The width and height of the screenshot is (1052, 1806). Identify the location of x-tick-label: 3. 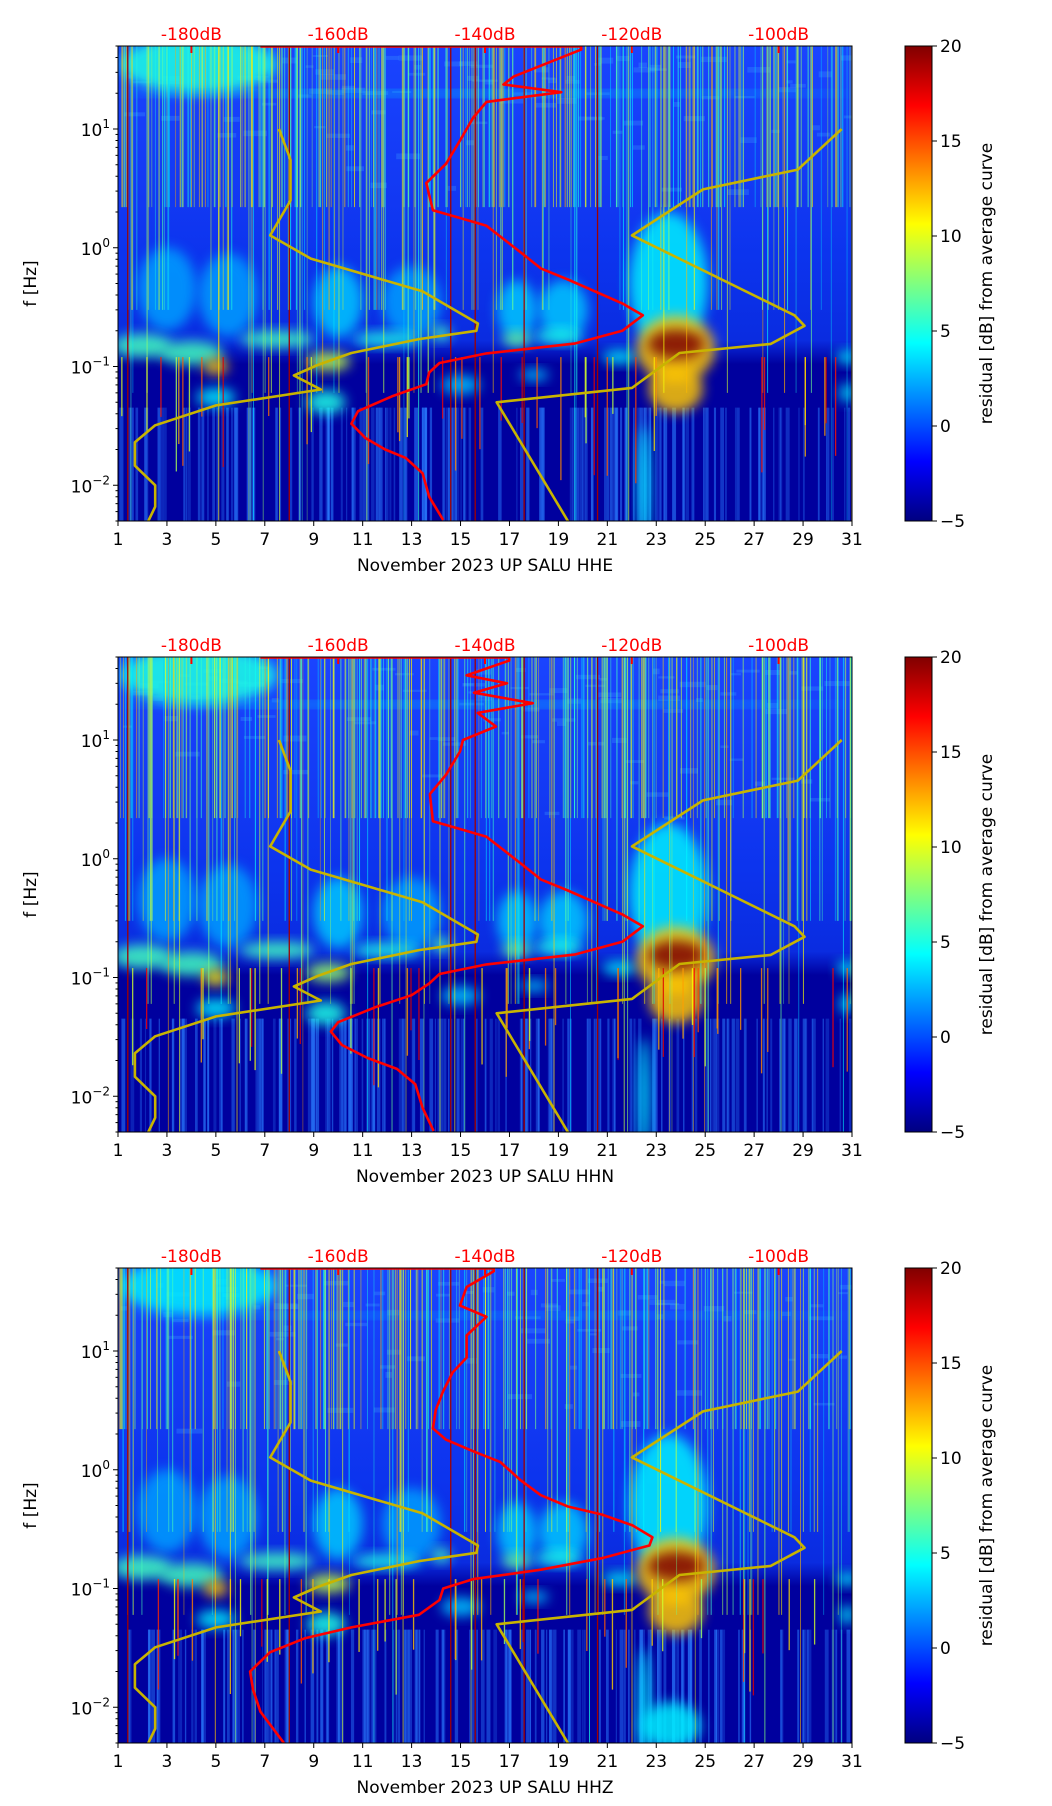
(167, 540).